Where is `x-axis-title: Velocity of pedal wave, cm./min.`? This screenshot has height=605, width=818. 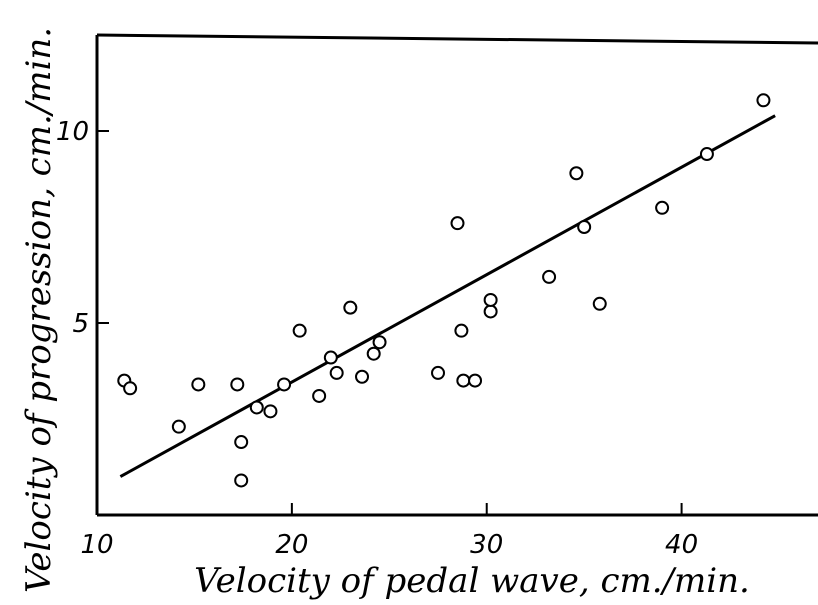
x-axis-title: Velocity of pedal wave, cm./min. is located at coordinates (472, 581).